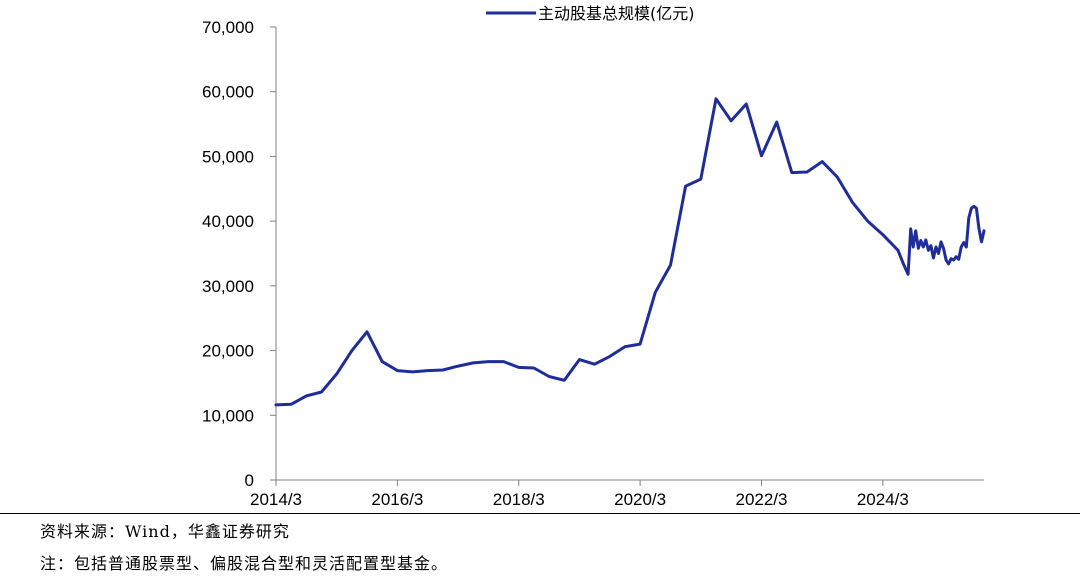  Describe the element at coordinates (244, 563) in the screenshot. I see `footnote: 注：包括普通股票型、偏股混合型和灵活配置型基金。` at that location.